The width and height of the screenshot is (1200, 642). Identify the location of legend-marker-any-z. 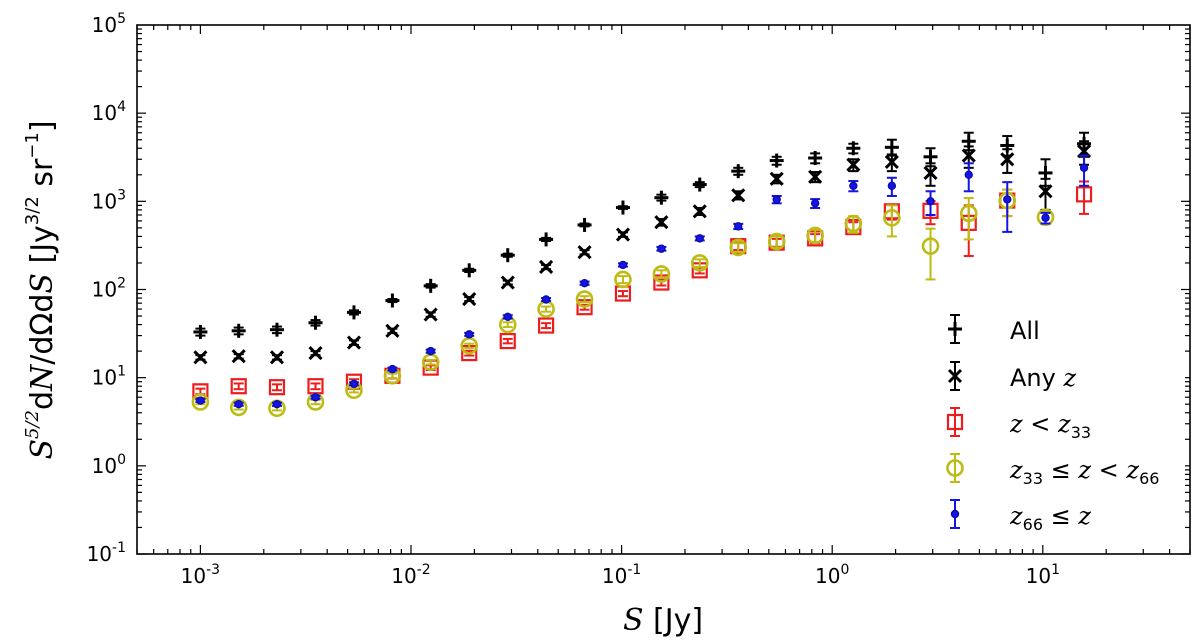
(955, 376).